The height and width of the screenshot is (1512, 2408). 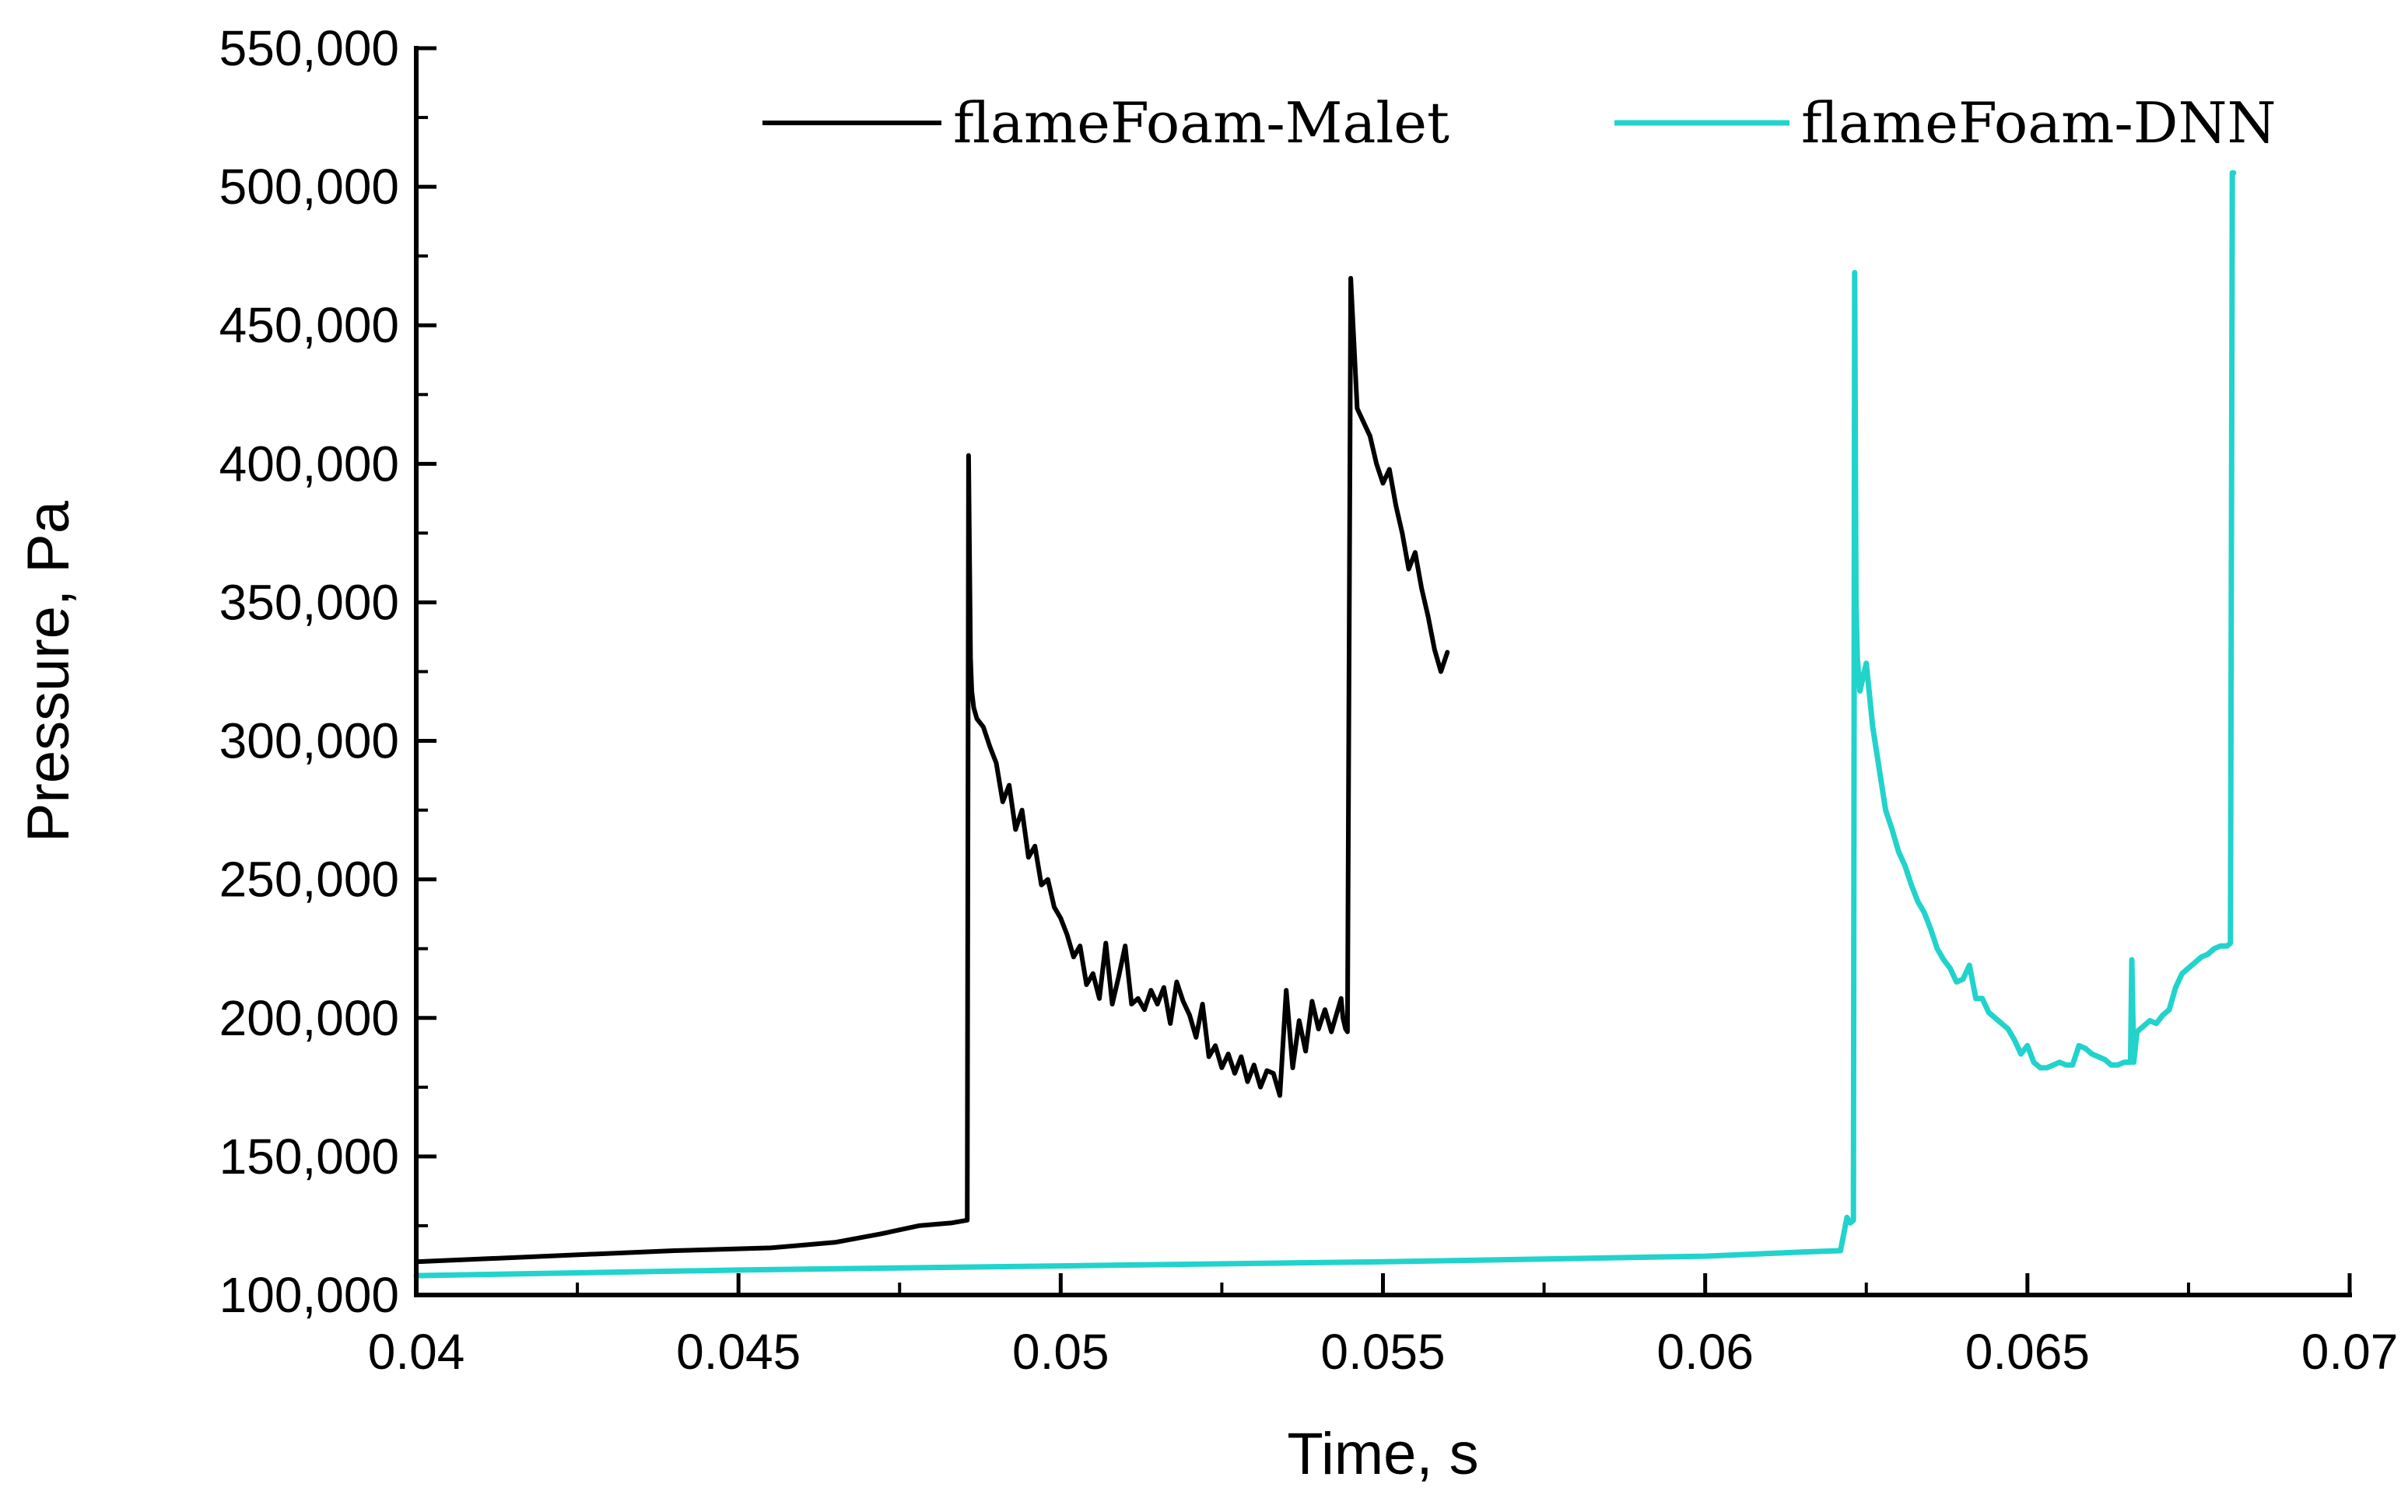 What do you see at coordinates (1060, 1352) in the screenshot?
I see `x-tick-label: 0.05` at bounding box center [1060, 1352].